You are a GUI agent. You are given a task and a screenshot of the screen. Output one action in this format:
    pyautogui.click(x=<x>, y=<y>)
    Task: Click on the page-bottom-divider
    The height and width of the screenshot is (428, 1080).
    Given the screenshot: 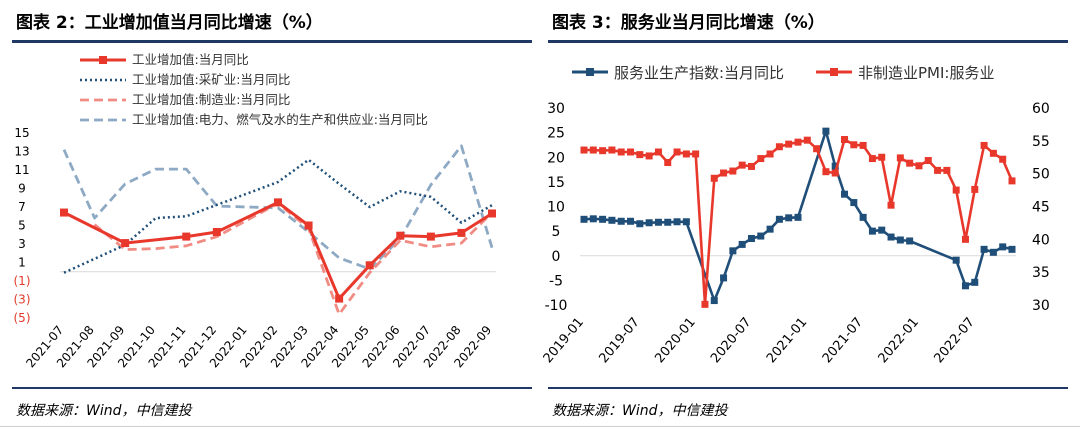 What is the action you would take?
    pyautogui.click(x=540, y=426)
    